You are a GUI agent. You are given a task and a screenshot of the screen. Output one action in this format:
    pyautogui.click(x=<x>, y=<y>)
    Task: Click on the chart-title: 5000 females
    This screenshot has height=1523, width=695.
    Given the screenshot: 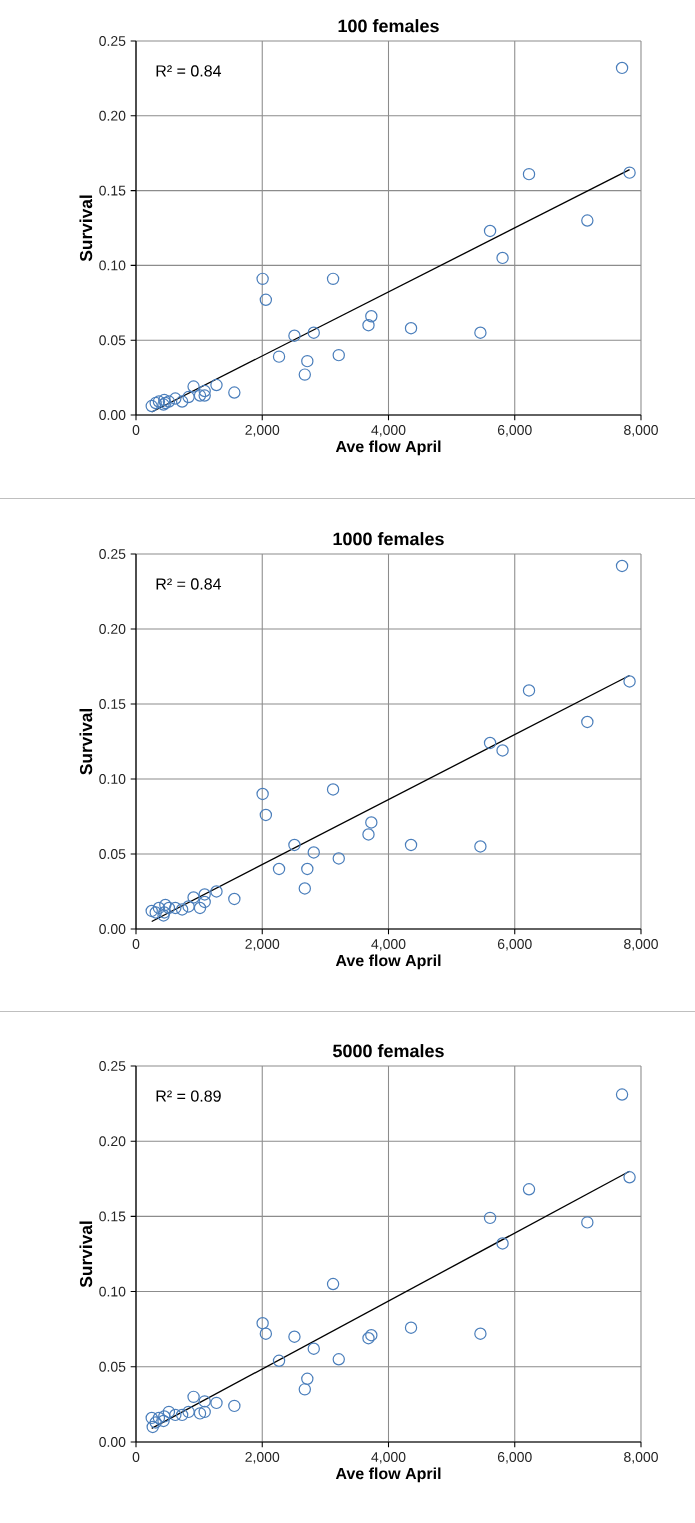 What is the action you would take?
    pyautogui.click(x=388, y=1051)
    